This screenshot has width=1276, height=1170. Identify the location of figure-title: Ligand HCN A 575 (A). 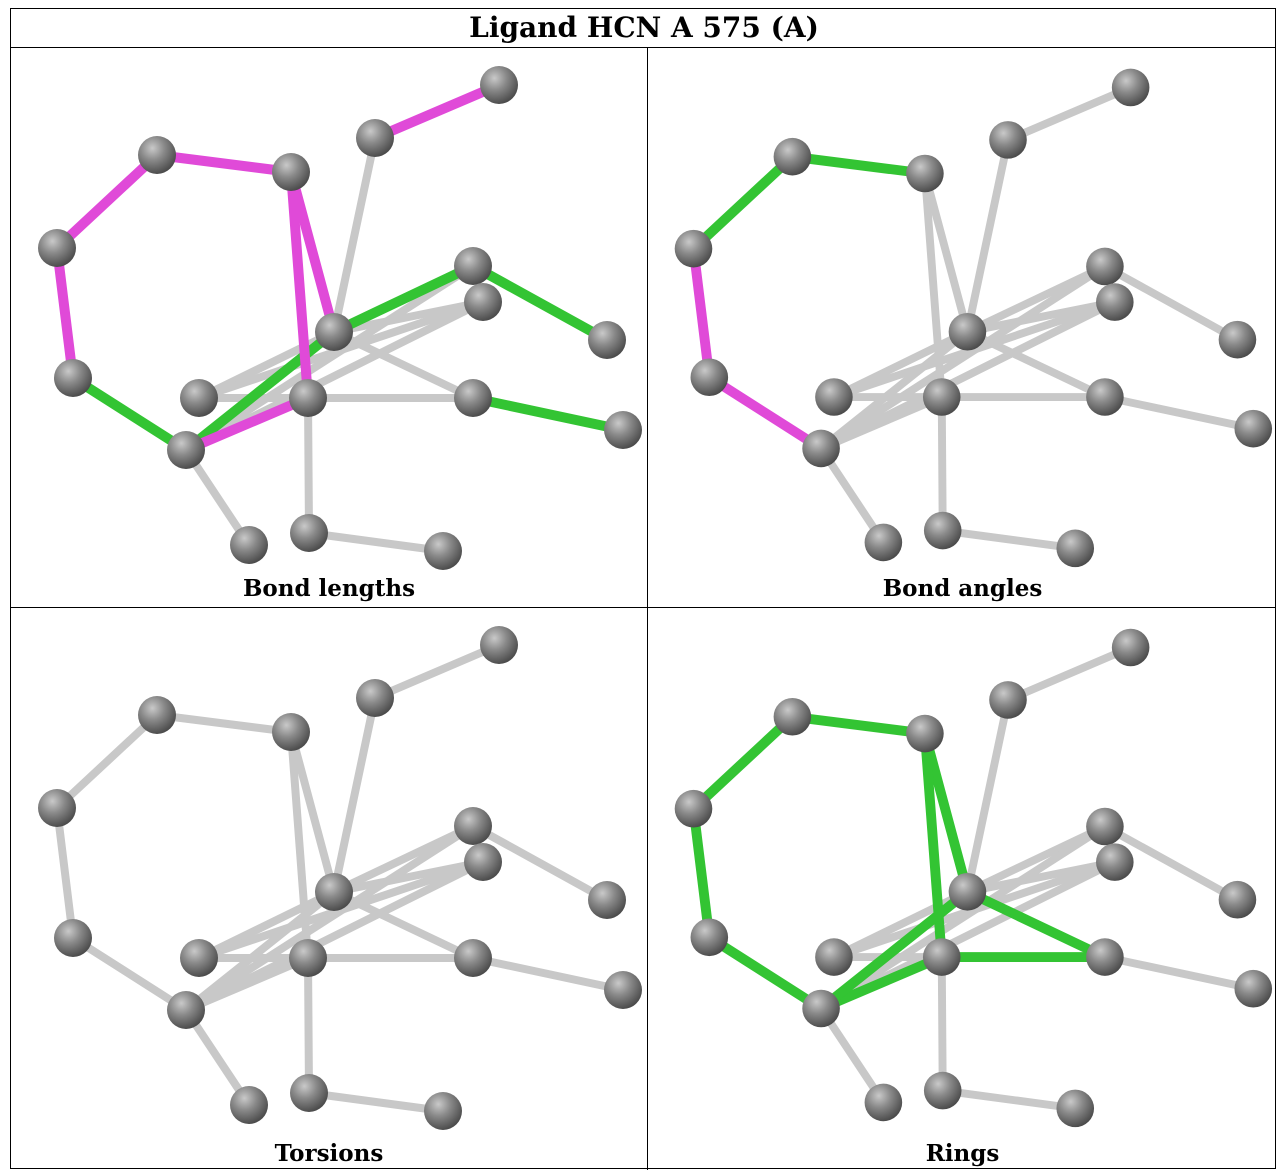
(644, 27).